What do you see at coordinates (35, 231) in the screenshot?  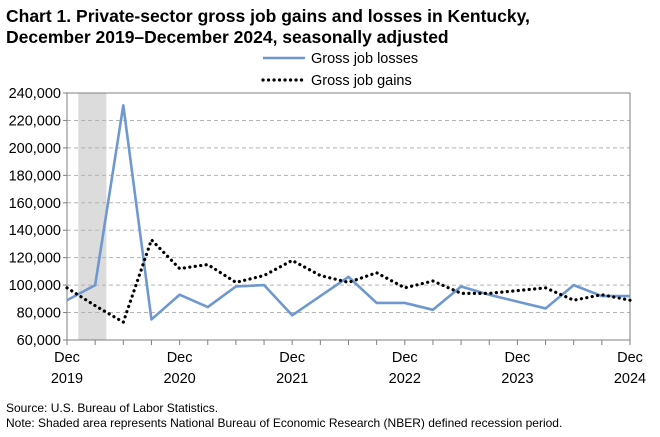 I see `y-tick-label: 140,000` at bounding box center [35, 231].